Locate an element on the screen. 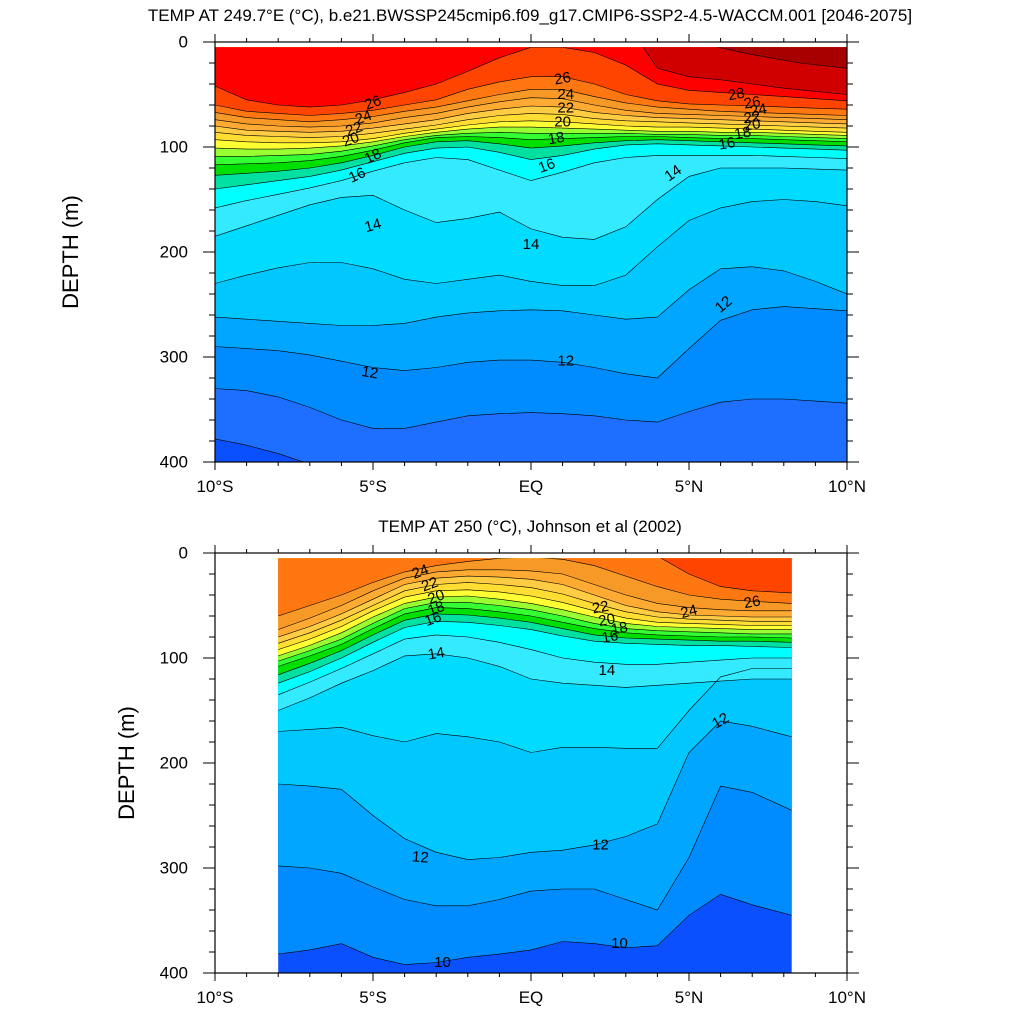 The image size is (1024, 1024). y-tick-label: 200 is located at coordinates (174, 763).